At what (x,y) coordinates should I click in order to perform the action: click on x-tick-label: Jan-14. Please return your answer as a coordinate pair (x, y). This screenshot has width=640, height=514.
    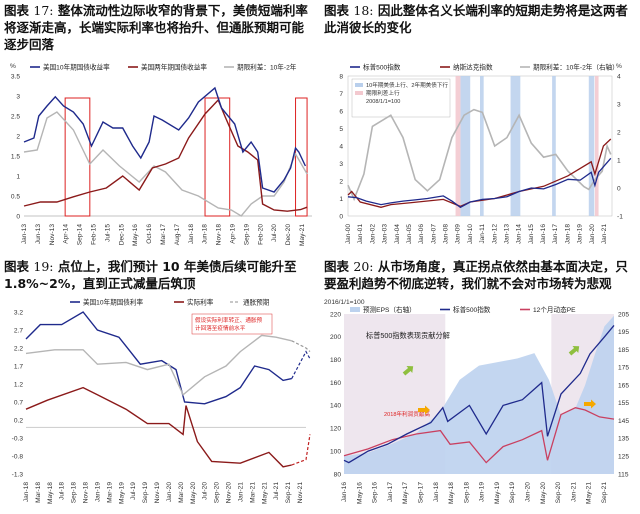
    Looking at the image, I should click on (519, 234).